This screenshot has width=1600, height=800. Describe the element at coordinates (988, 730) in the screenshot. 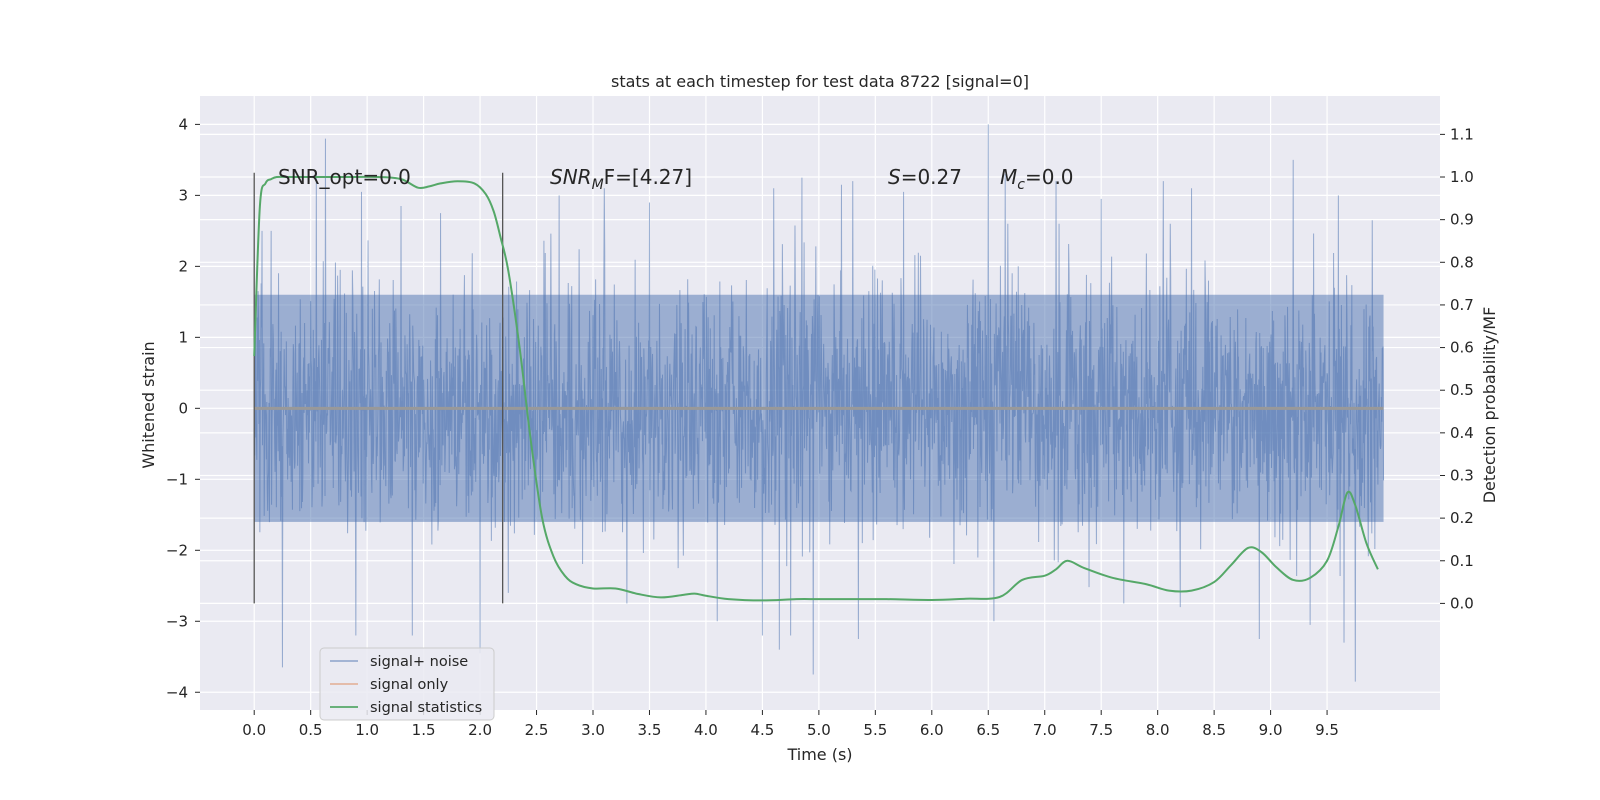

I see `x-tick-label-13: 6.5` at that location.